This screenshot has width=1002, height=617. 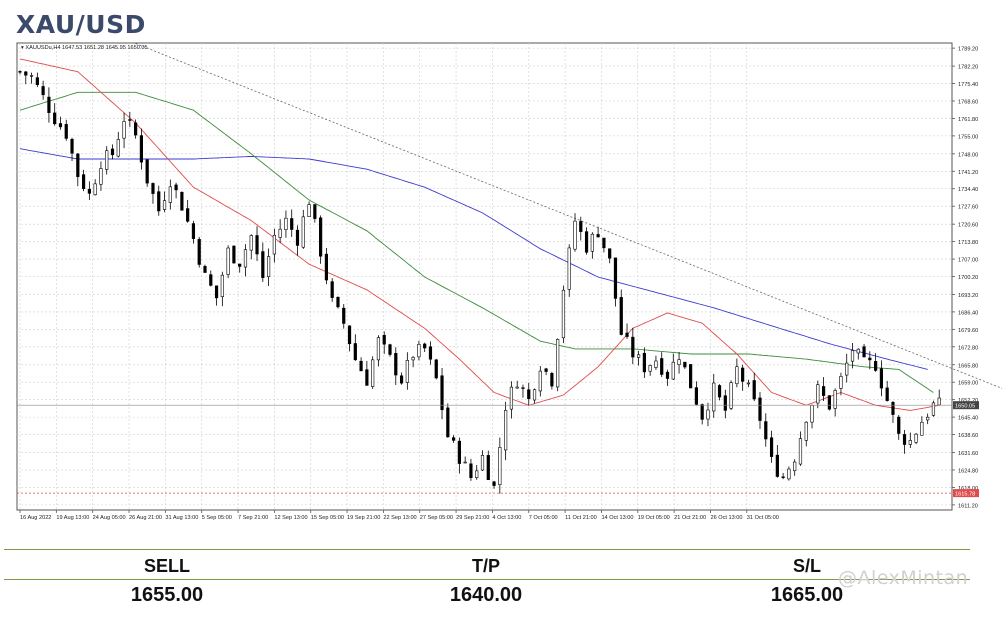 I want to click on x-tick-label: 26 Oct 13:00, so click(x=726, y=518).